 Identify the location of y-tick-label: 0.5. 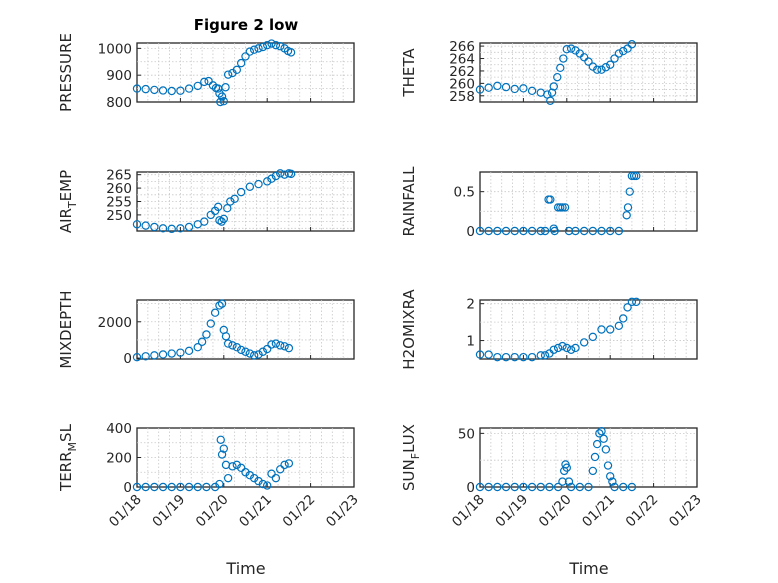
(464, 193).